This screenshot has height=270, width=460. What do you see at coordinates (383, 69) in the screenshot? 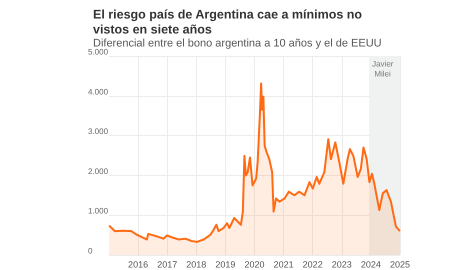
I see `band-label: Javier Milei` at bounding box center [383, 69].